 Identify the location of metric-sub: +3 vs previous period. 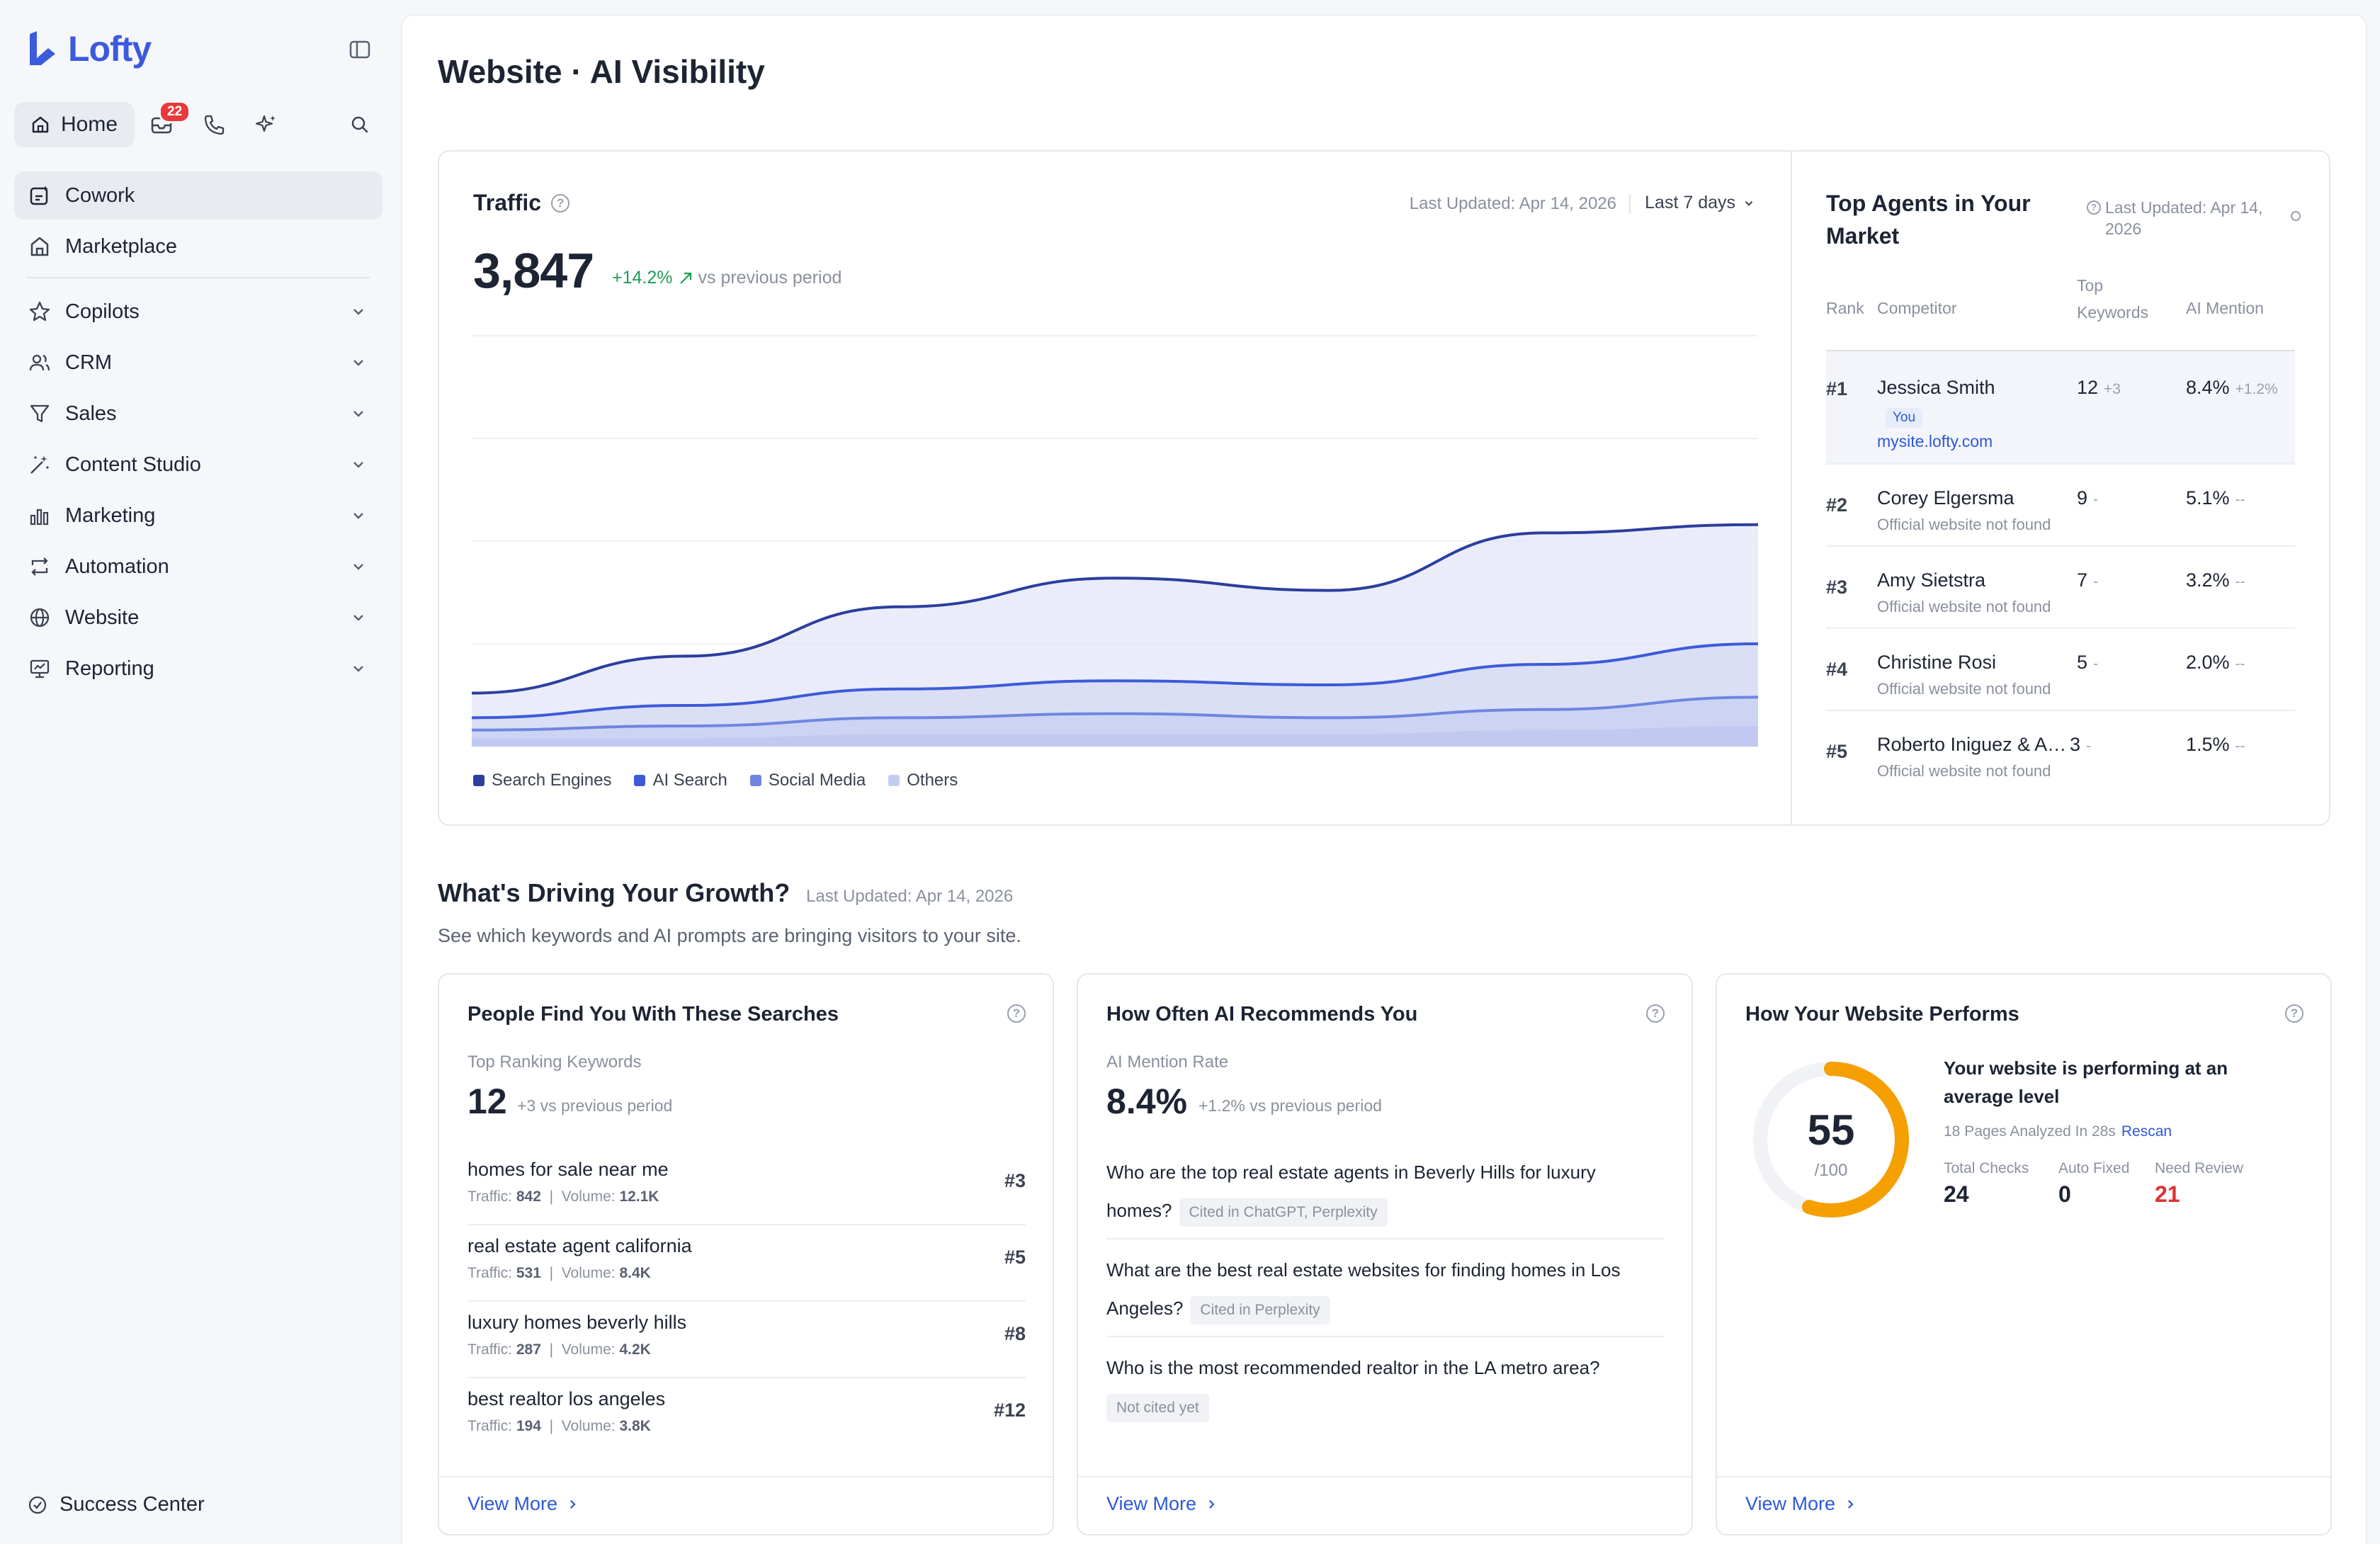
(595, 1105).